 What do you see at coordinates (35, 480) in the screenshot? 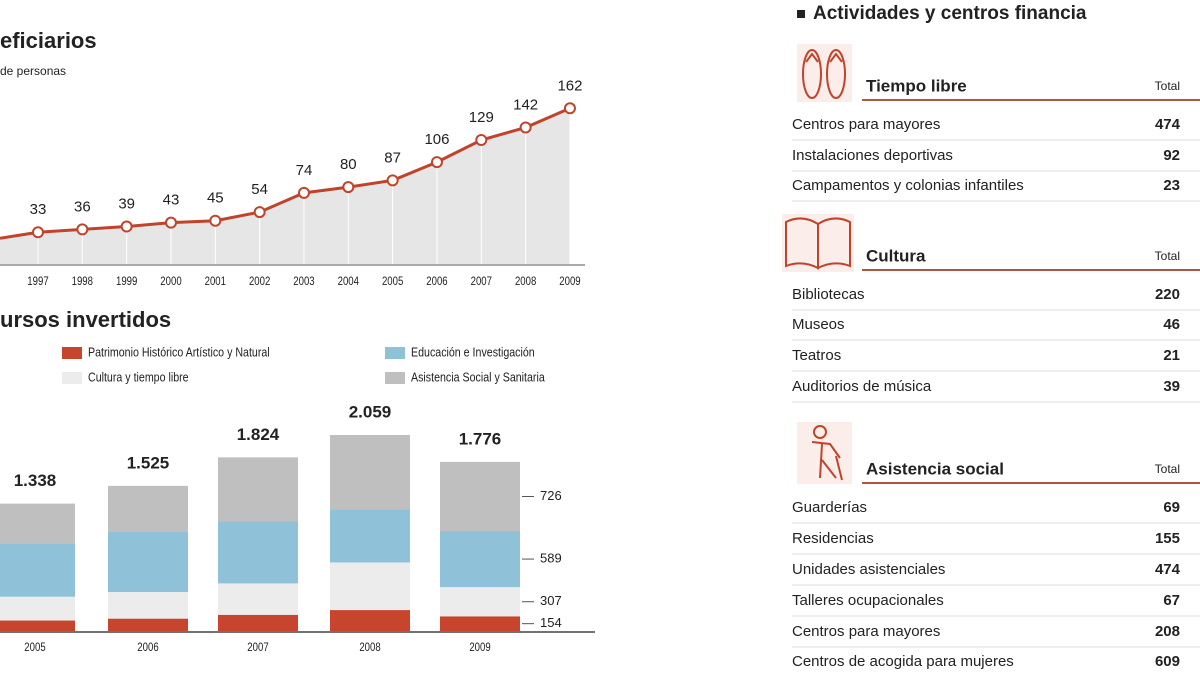
I see `total-label: 1.338` at bounding box center [35, 480].